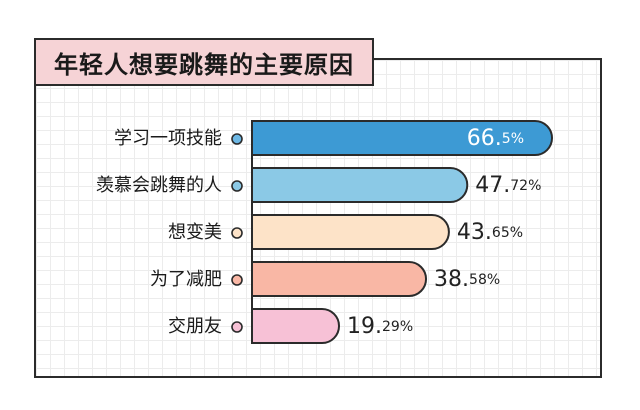 This screenshot has height=410, width=640. I want to click on value-label: 66.5%, so click(495, 138).